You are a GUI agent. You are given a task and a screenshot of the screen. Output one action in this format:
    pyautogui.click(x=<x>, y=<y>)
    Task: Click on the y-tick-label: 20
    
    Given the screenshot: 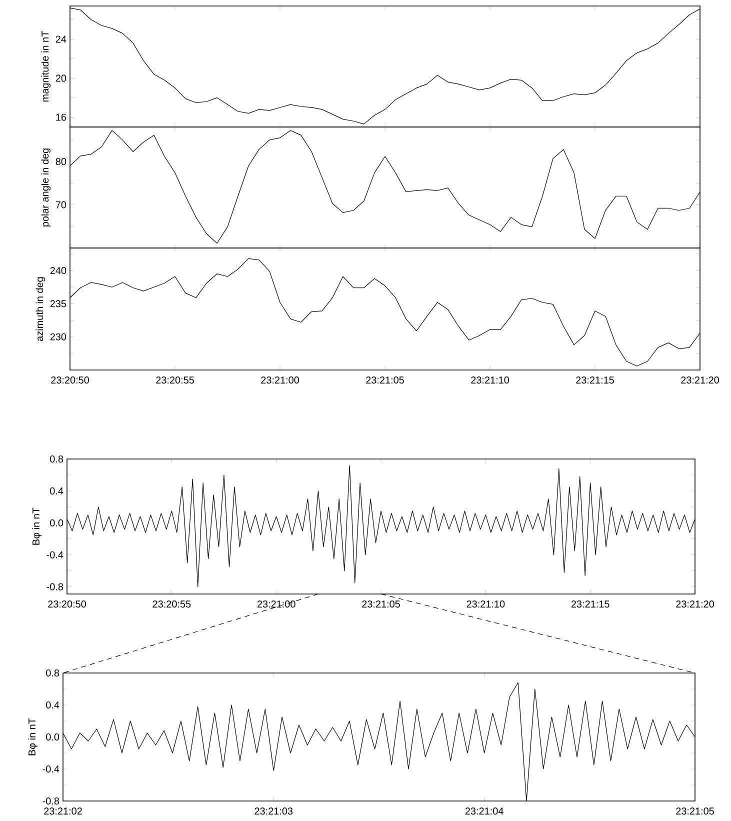 What is the action you would take?
    pyautogui.click(x=61, y=78)
    